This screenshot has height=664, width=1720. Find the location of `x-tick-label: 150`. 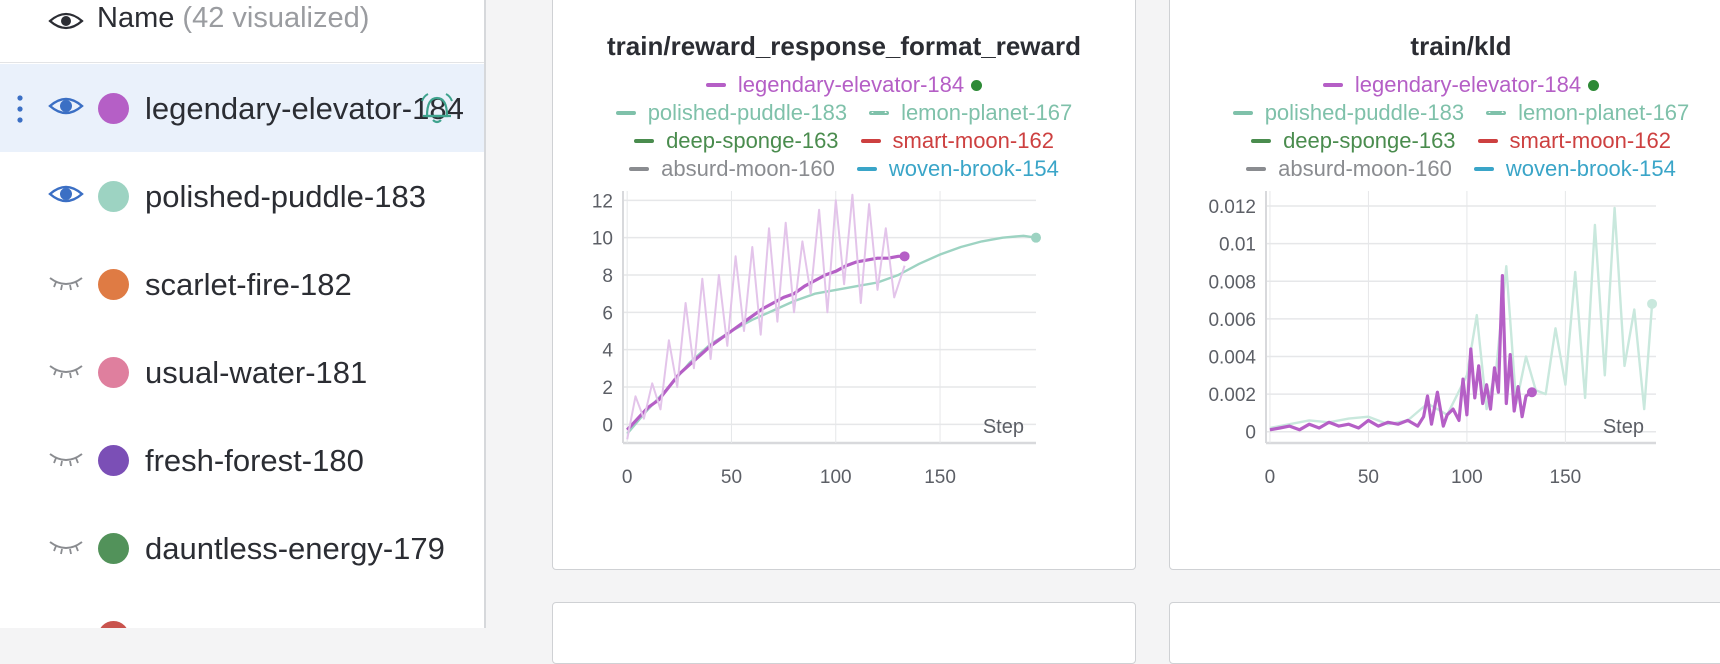

x-tick-label: 150 is located at coordinates (940, 477).